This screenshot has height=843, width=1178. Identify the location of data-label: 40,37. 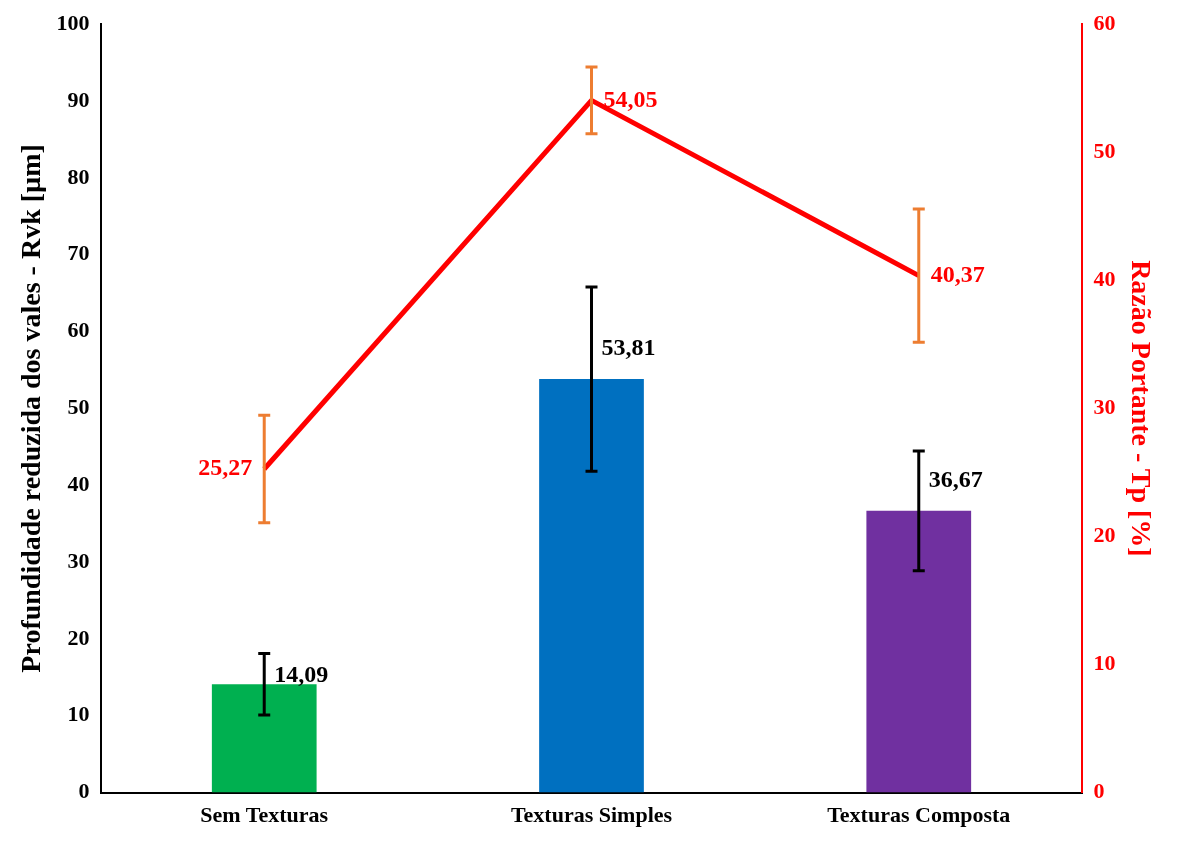
(957, 273).